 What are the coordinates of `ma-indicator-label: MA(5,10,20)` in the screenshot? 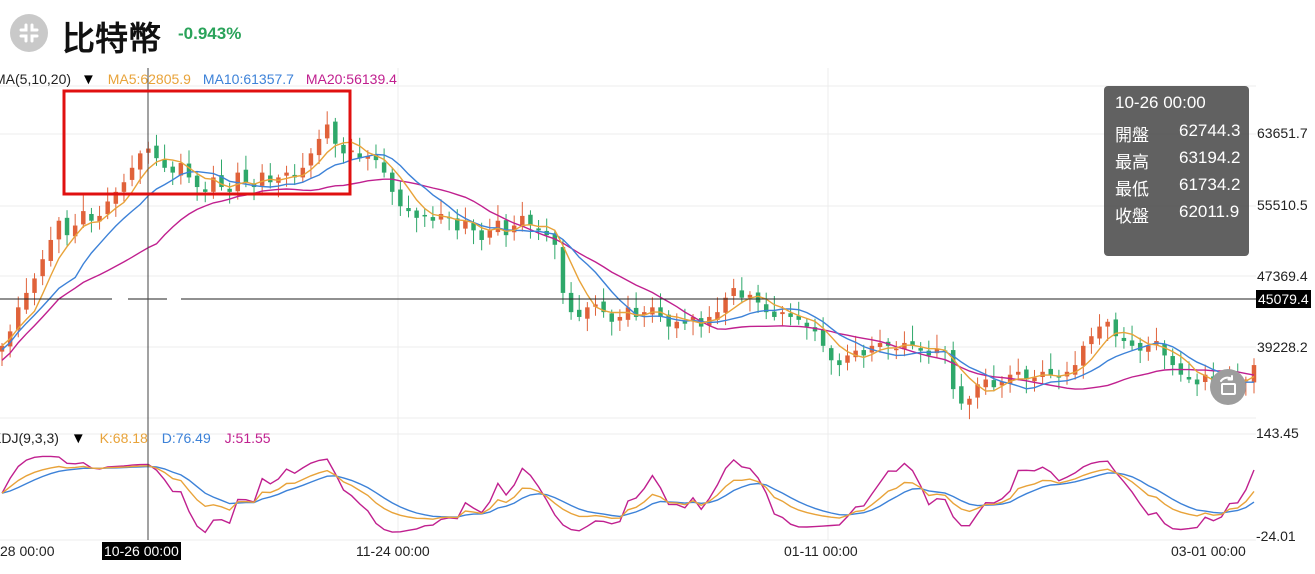 It's located at (36, 79).